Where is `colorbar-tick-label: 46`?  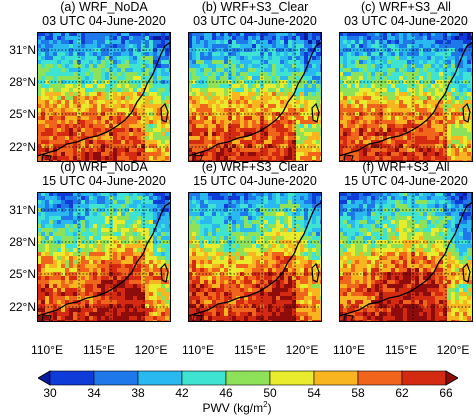
colorbar-tick-label: 46 is located at coordinates (226, 393).